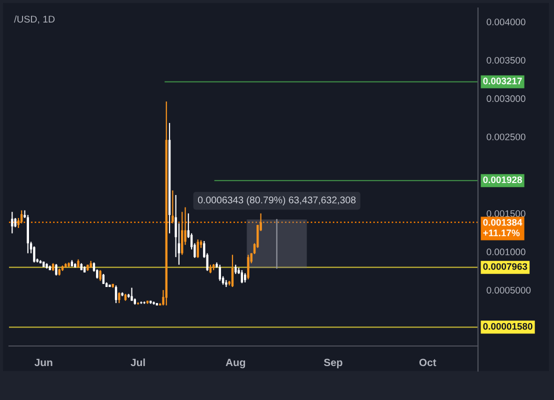 The image size is (554, 400). What do you see at coordinates (502, 81) in the screenshot?
I see `ref-line-label: 0.003217` at bounding box center [502, 81].